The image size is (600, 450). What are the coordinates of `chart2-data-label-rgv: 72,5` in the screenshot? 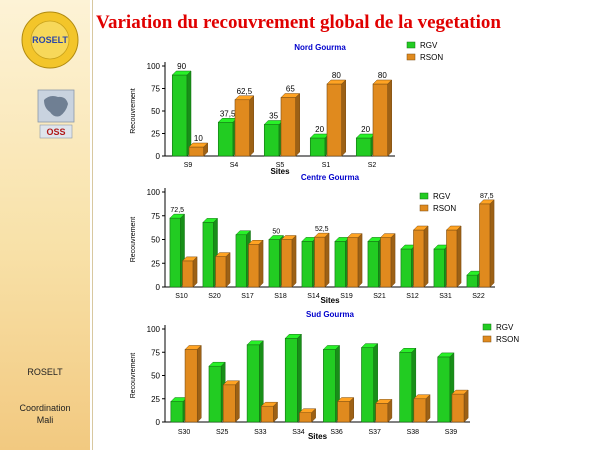 It's located at (177, 210).